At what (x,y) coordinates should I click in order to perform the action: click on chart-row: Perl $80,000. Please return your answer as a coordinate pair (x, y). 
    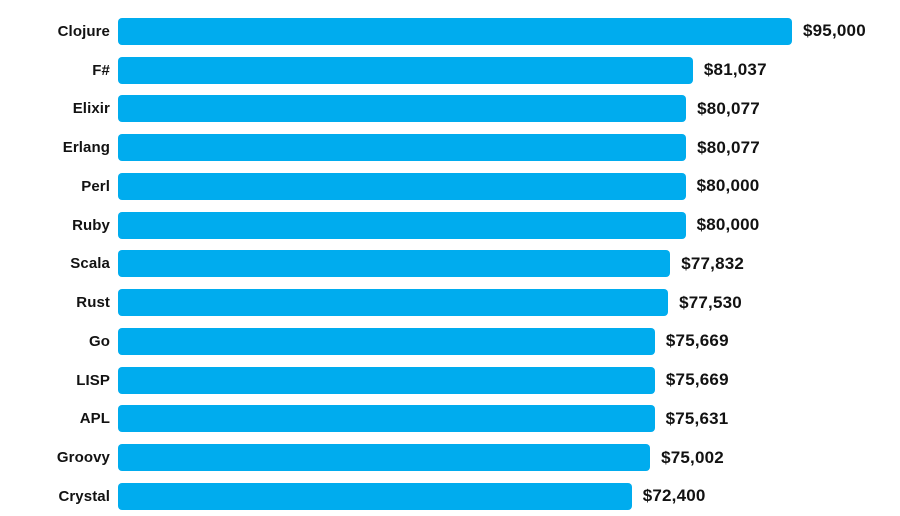
    Looking at the image, I should click on (450, 186).